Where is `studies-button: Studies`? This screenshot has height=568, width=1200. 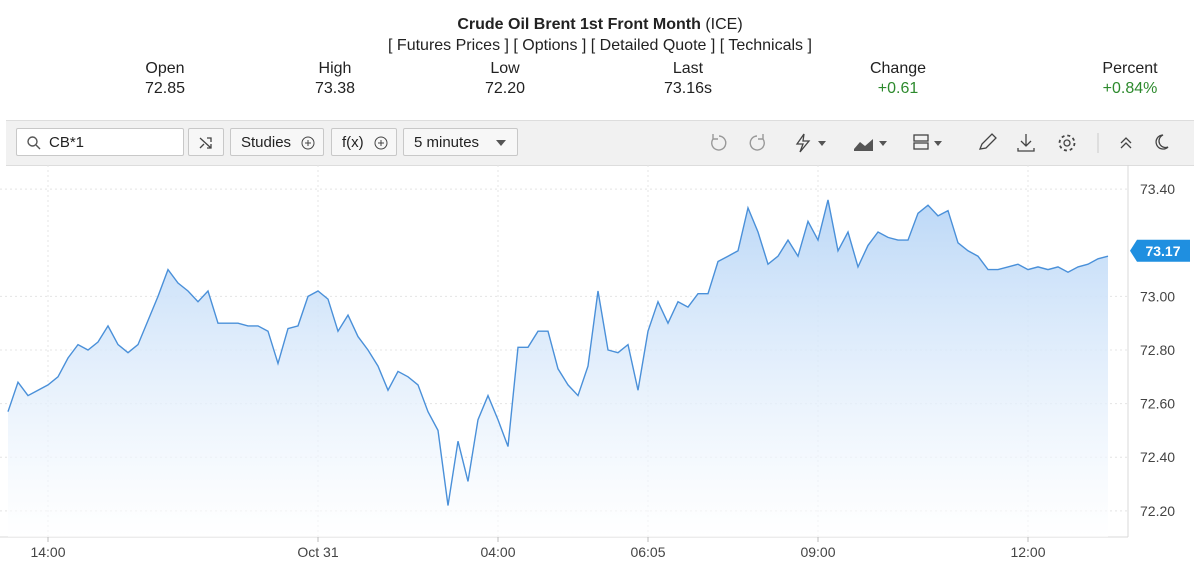 studies-button: Studies is located at coordinates (277, 142).